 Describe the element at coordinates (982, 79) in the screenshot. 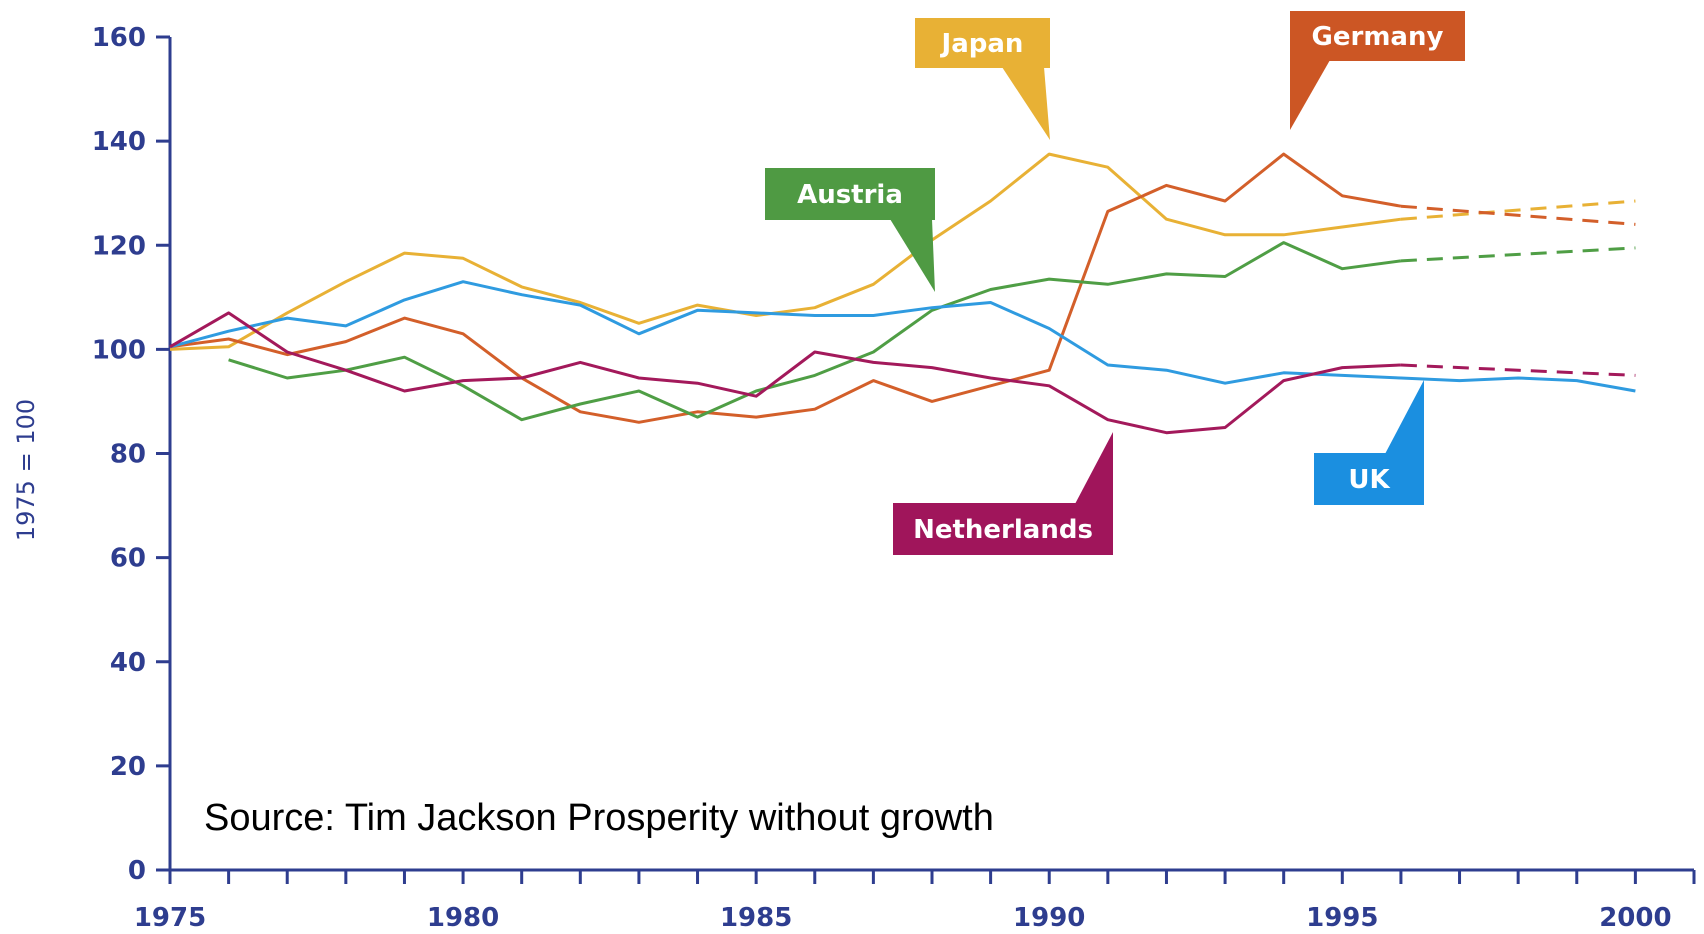

I see `callout-japan: Japan` at that location.